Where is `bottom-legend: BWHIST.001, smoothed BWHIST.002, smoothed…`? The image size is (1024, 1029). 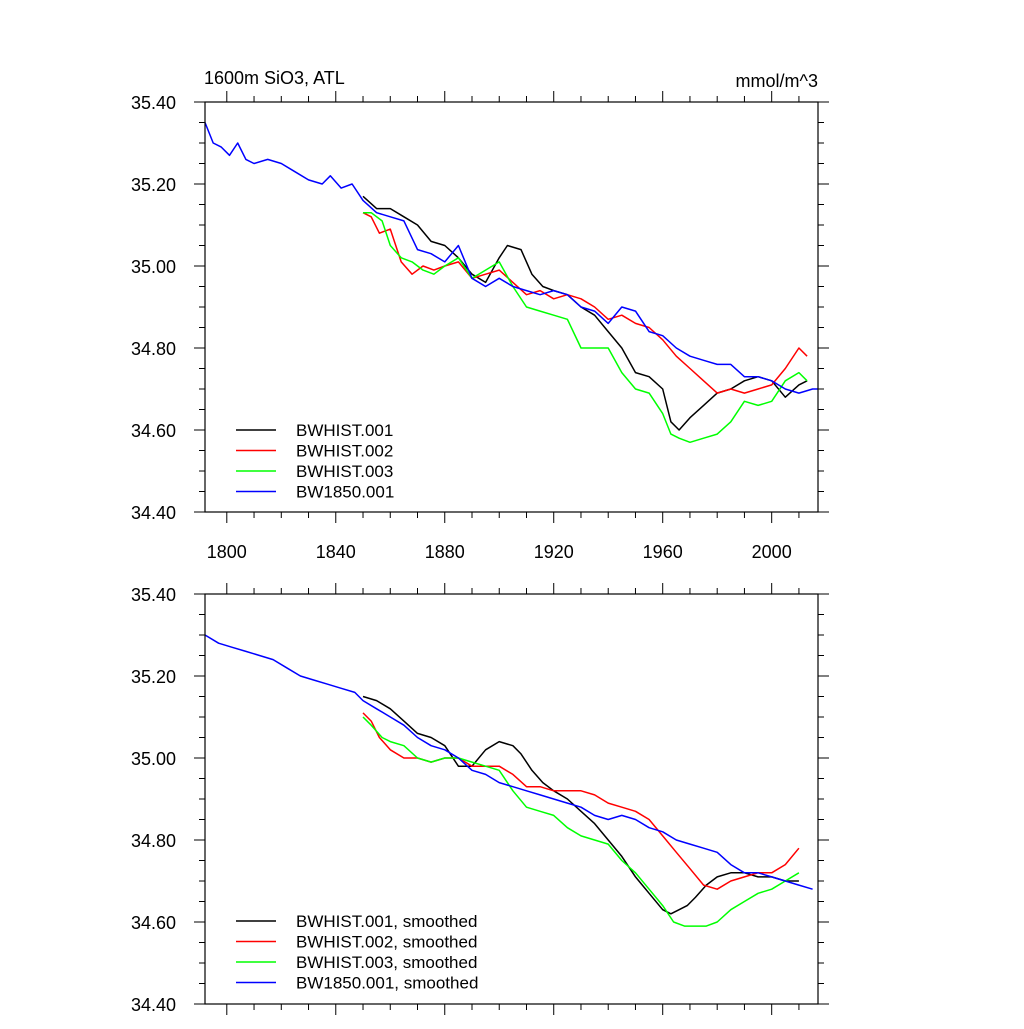 bottom-legend: BWHIST.001, smoothed BWHIST.002, smoothed… is located at coordinates (357, 952).